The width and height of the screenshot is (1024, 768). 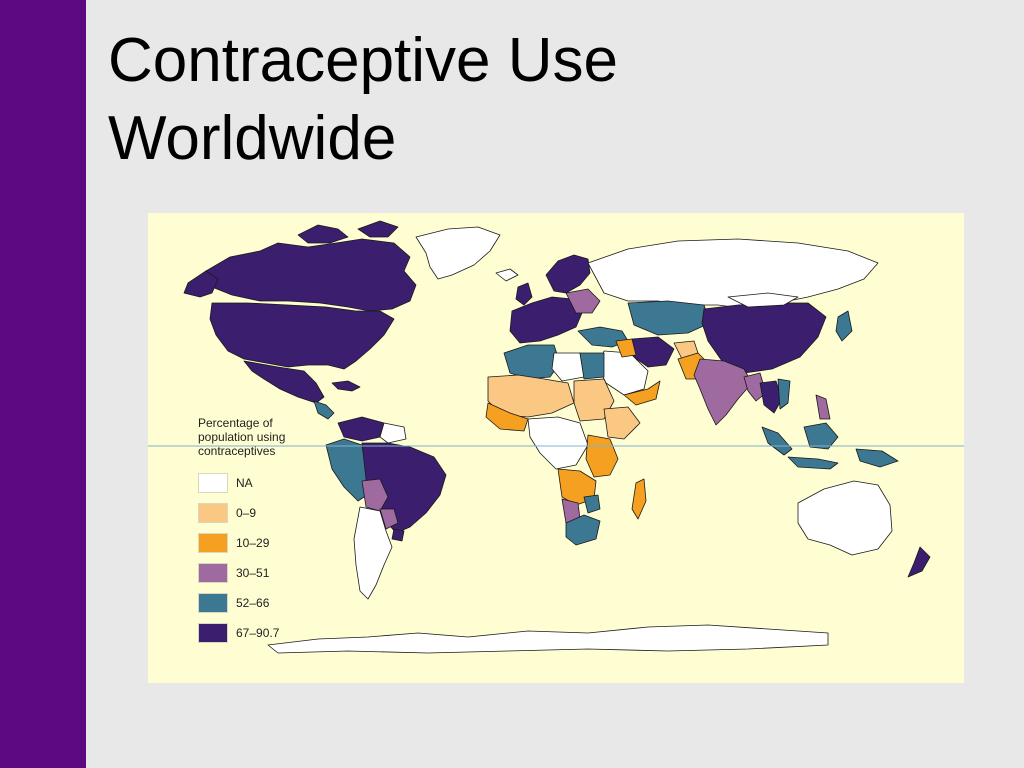 What do you see at coordinates (311, 275) in the screenshot?
I see `region-canada` at bounding box center [311, 275].